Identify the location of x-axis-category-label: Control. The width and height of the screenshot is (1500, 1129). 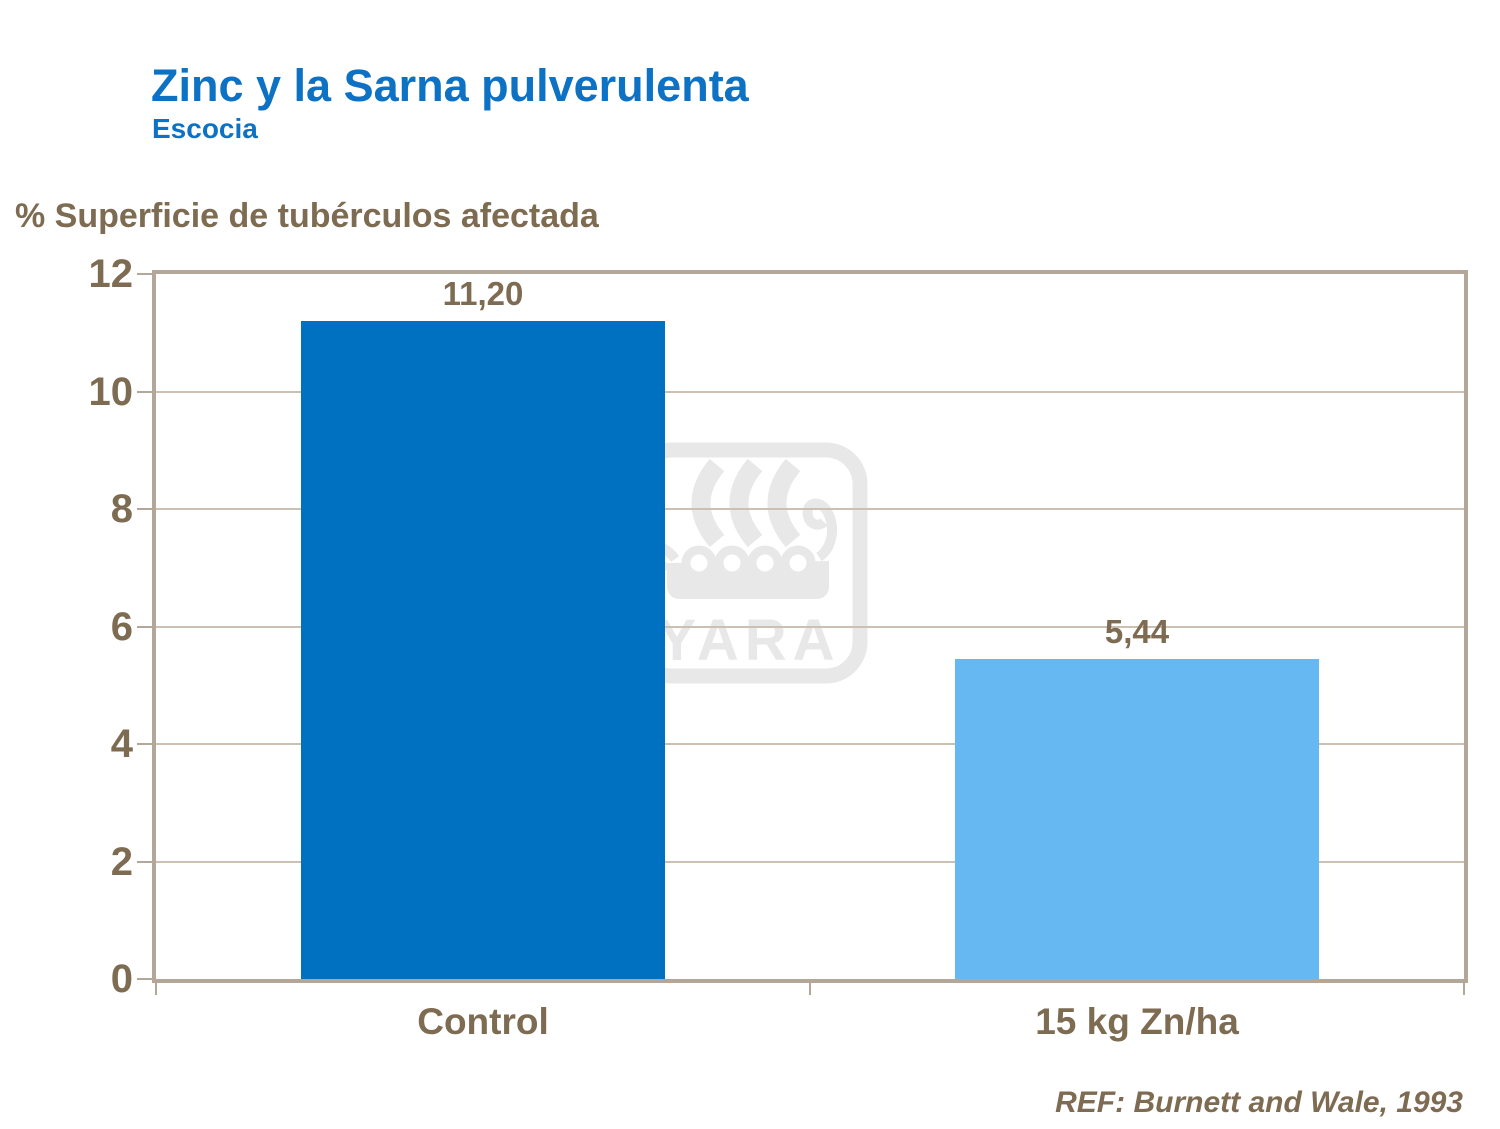
(483, 1021).